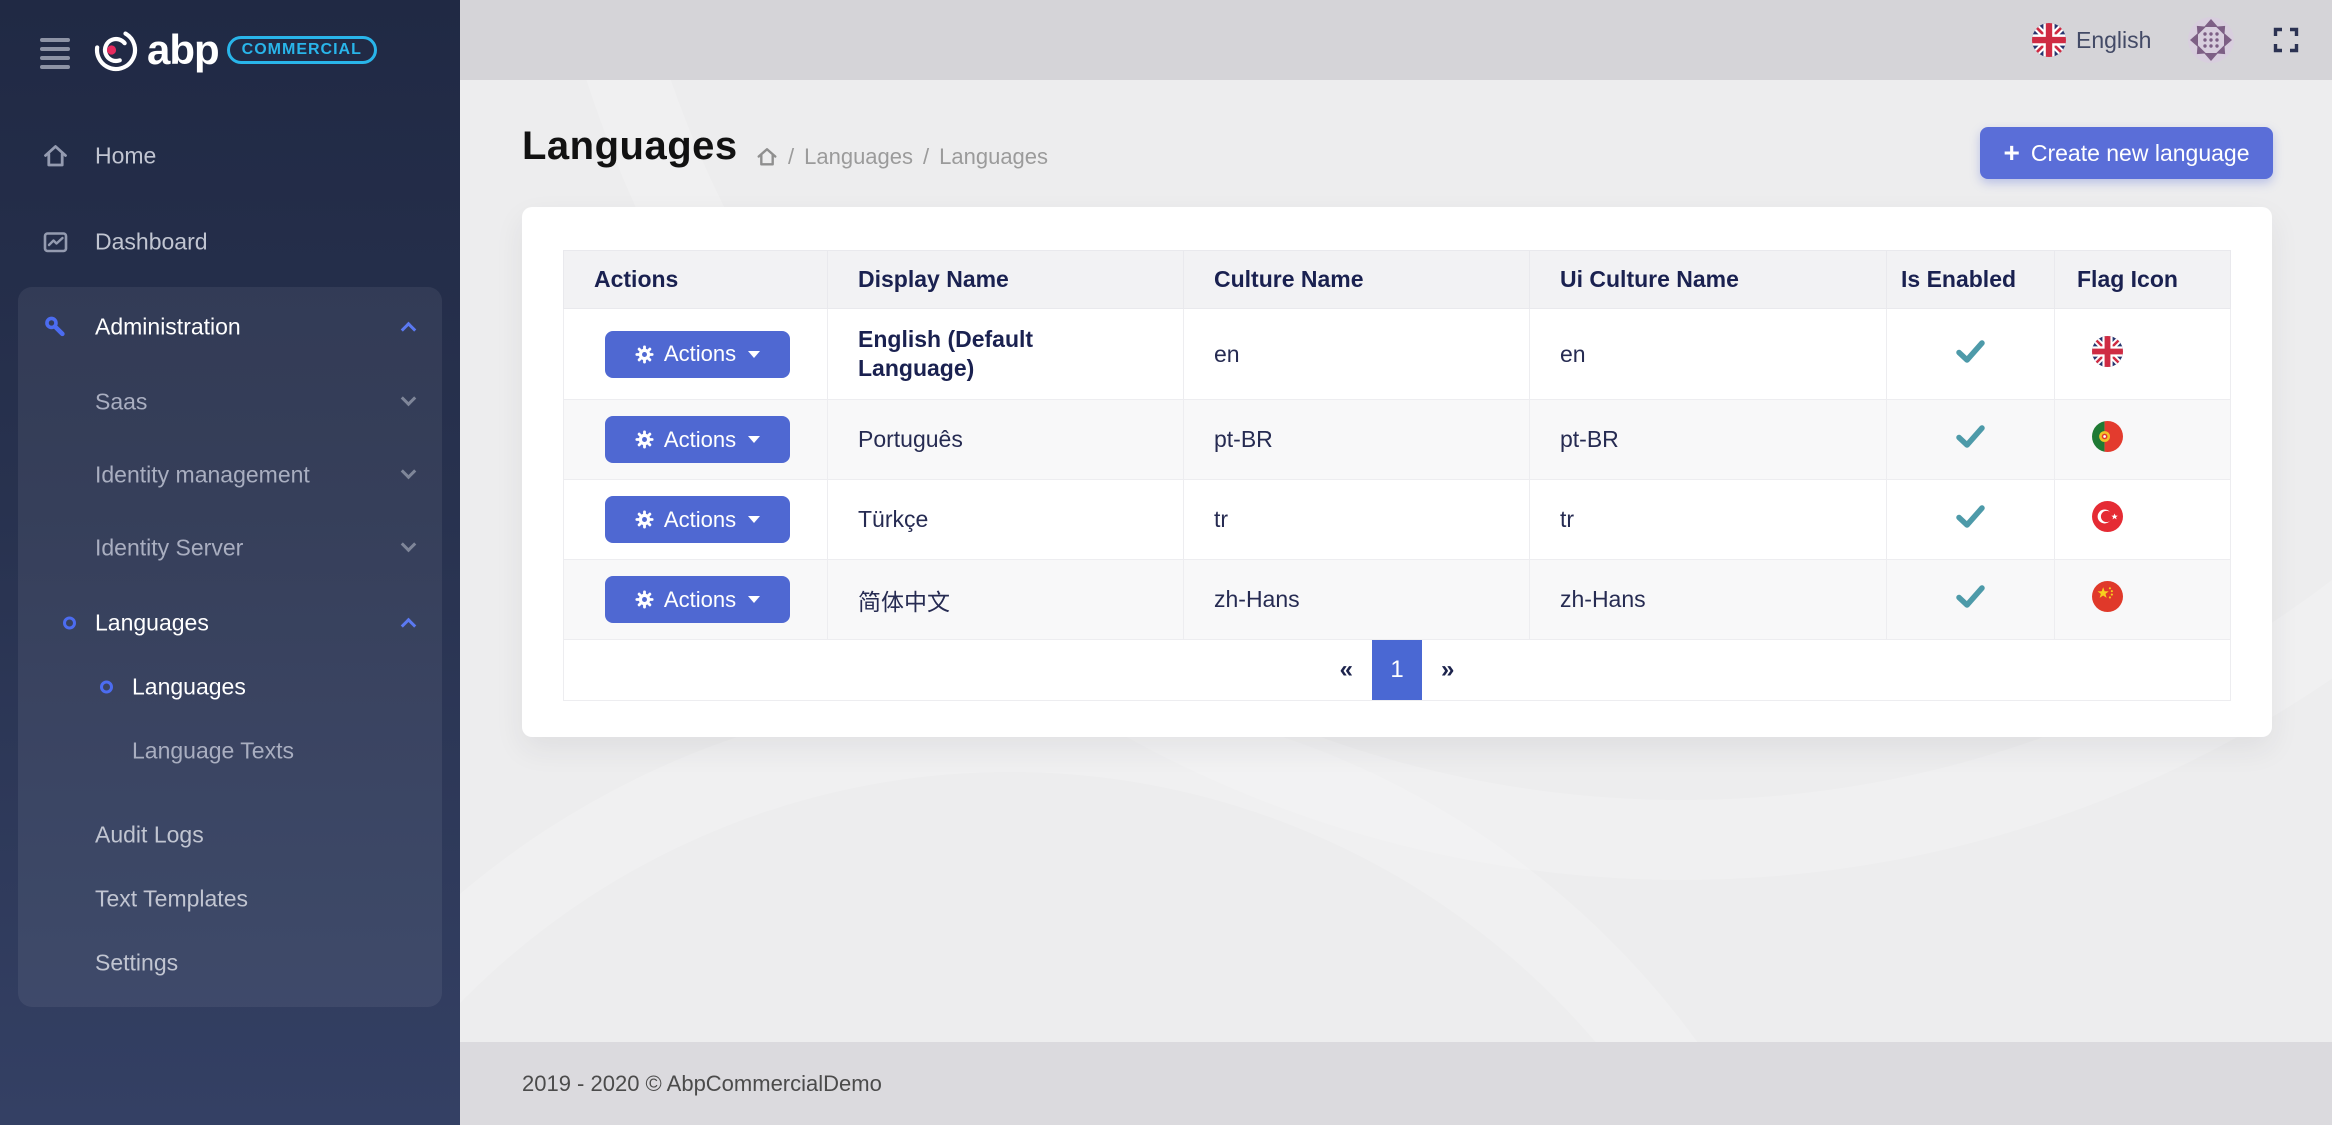  What do you see at coordinates (168, 326) in the screenshot?
I see `sidebar-item-label: Administration` at bounding box center [168, 326].